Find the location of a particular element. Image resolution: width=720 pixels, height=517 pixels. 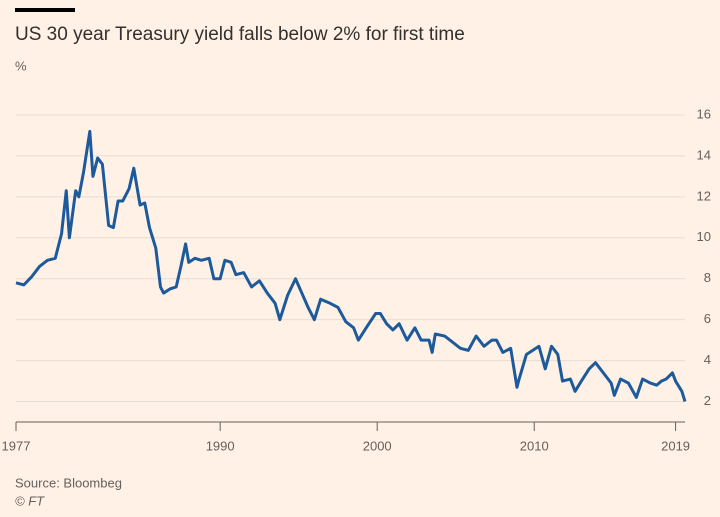

credit: © FT is located at coordinates (30, 500).